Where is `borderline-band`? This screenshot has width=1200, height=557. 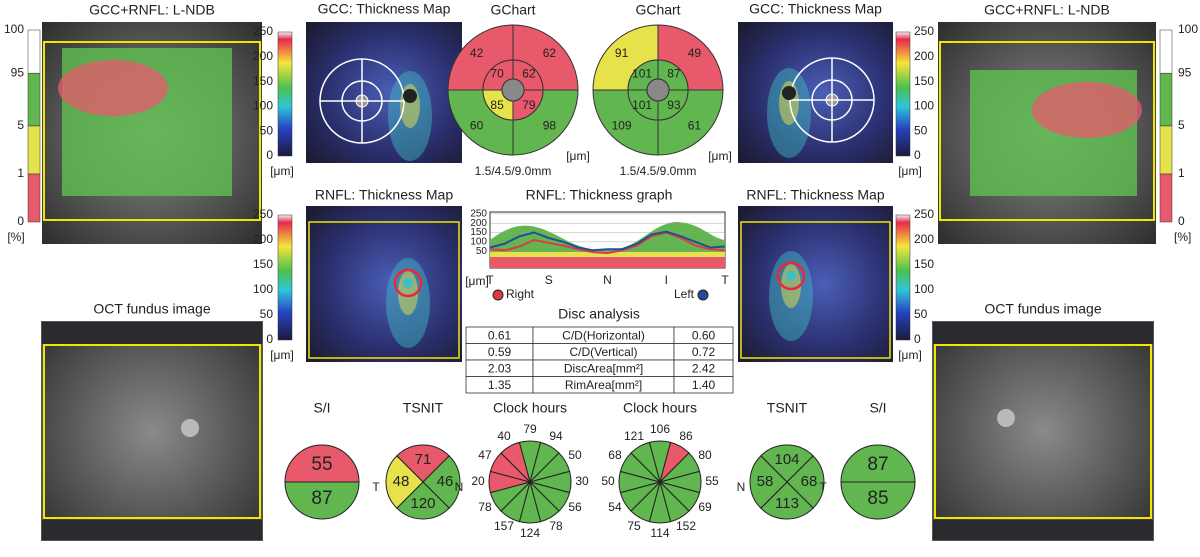
borderline-band is located at coordinates (607, 254).